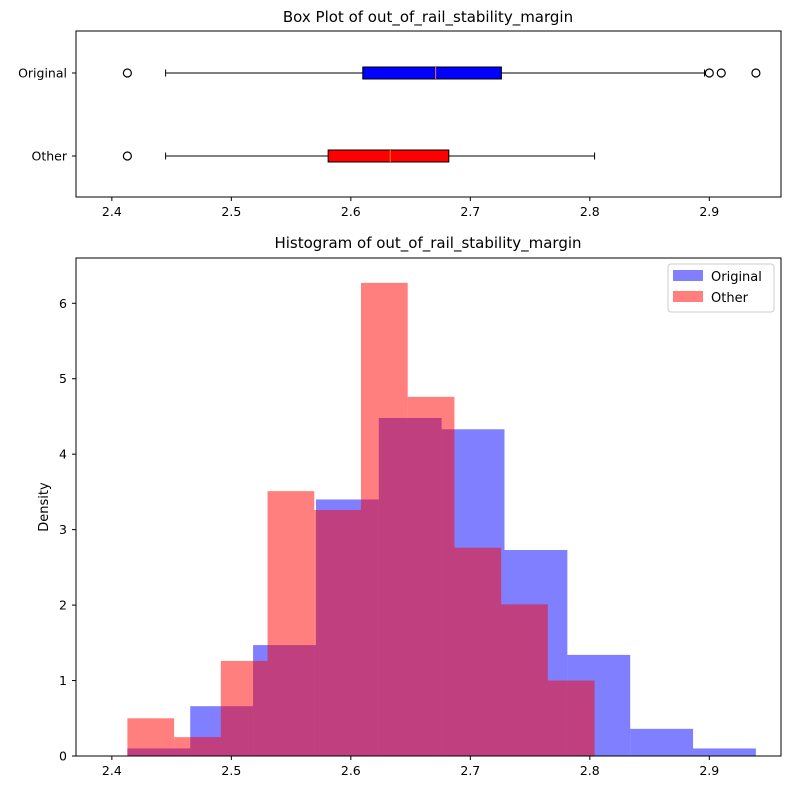 The image size is (790, 790). What do you see at coordinates (730, 298) in the screenshot?
I see `legend-label-other: Other` at bounding box center [730, 298].